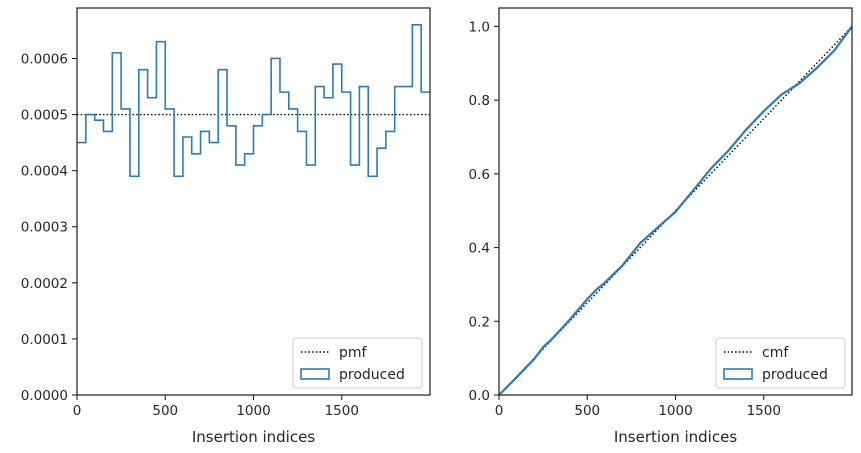 Image resolution: width=861 pixels, height=453 pixels. I want to click on legend: cmf produced, so click(780, 363).